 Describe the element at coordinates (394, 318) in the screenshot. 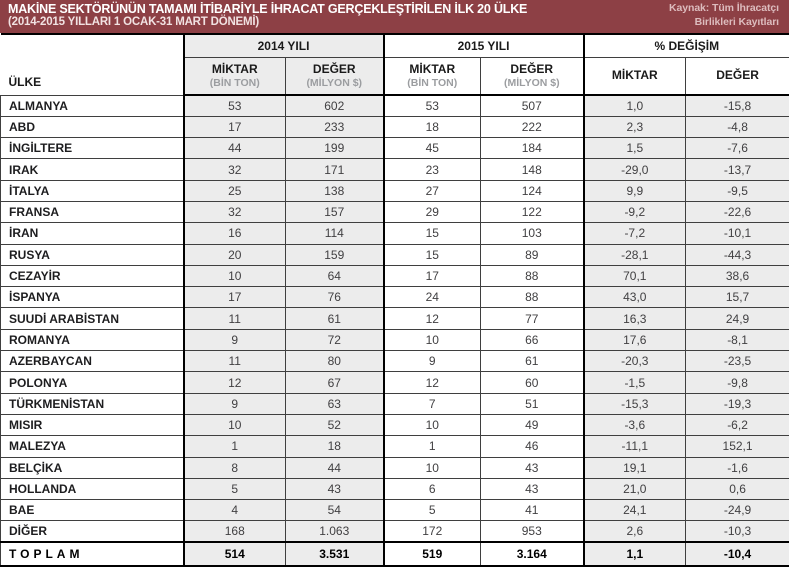

I see `table-row: SUUDİ ARABİSTAN 11 61 12 77 16,3 24,9` at that location.